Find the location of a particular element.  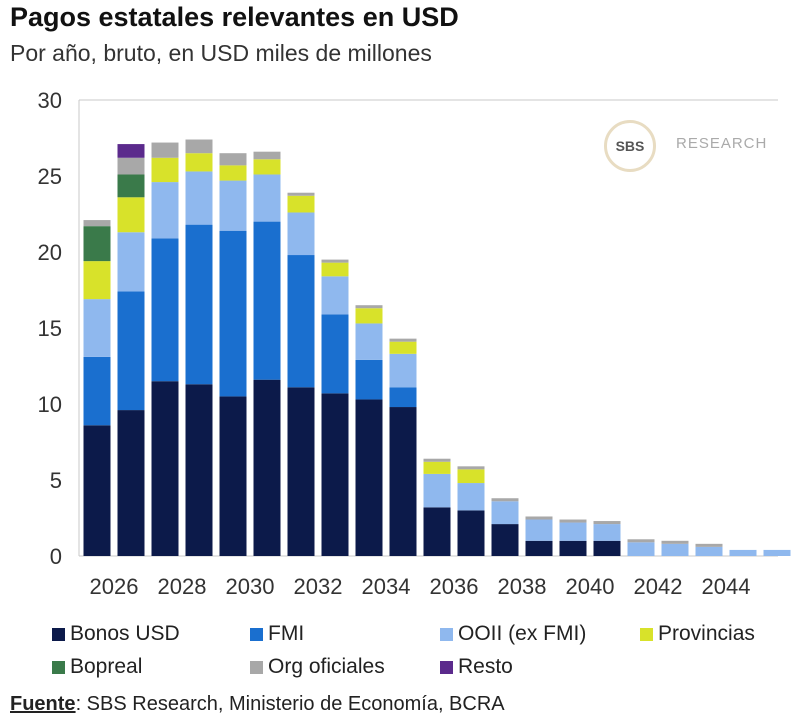

legend-item-org-oficiales: Org oficiales is located at coordinates (317, 667).